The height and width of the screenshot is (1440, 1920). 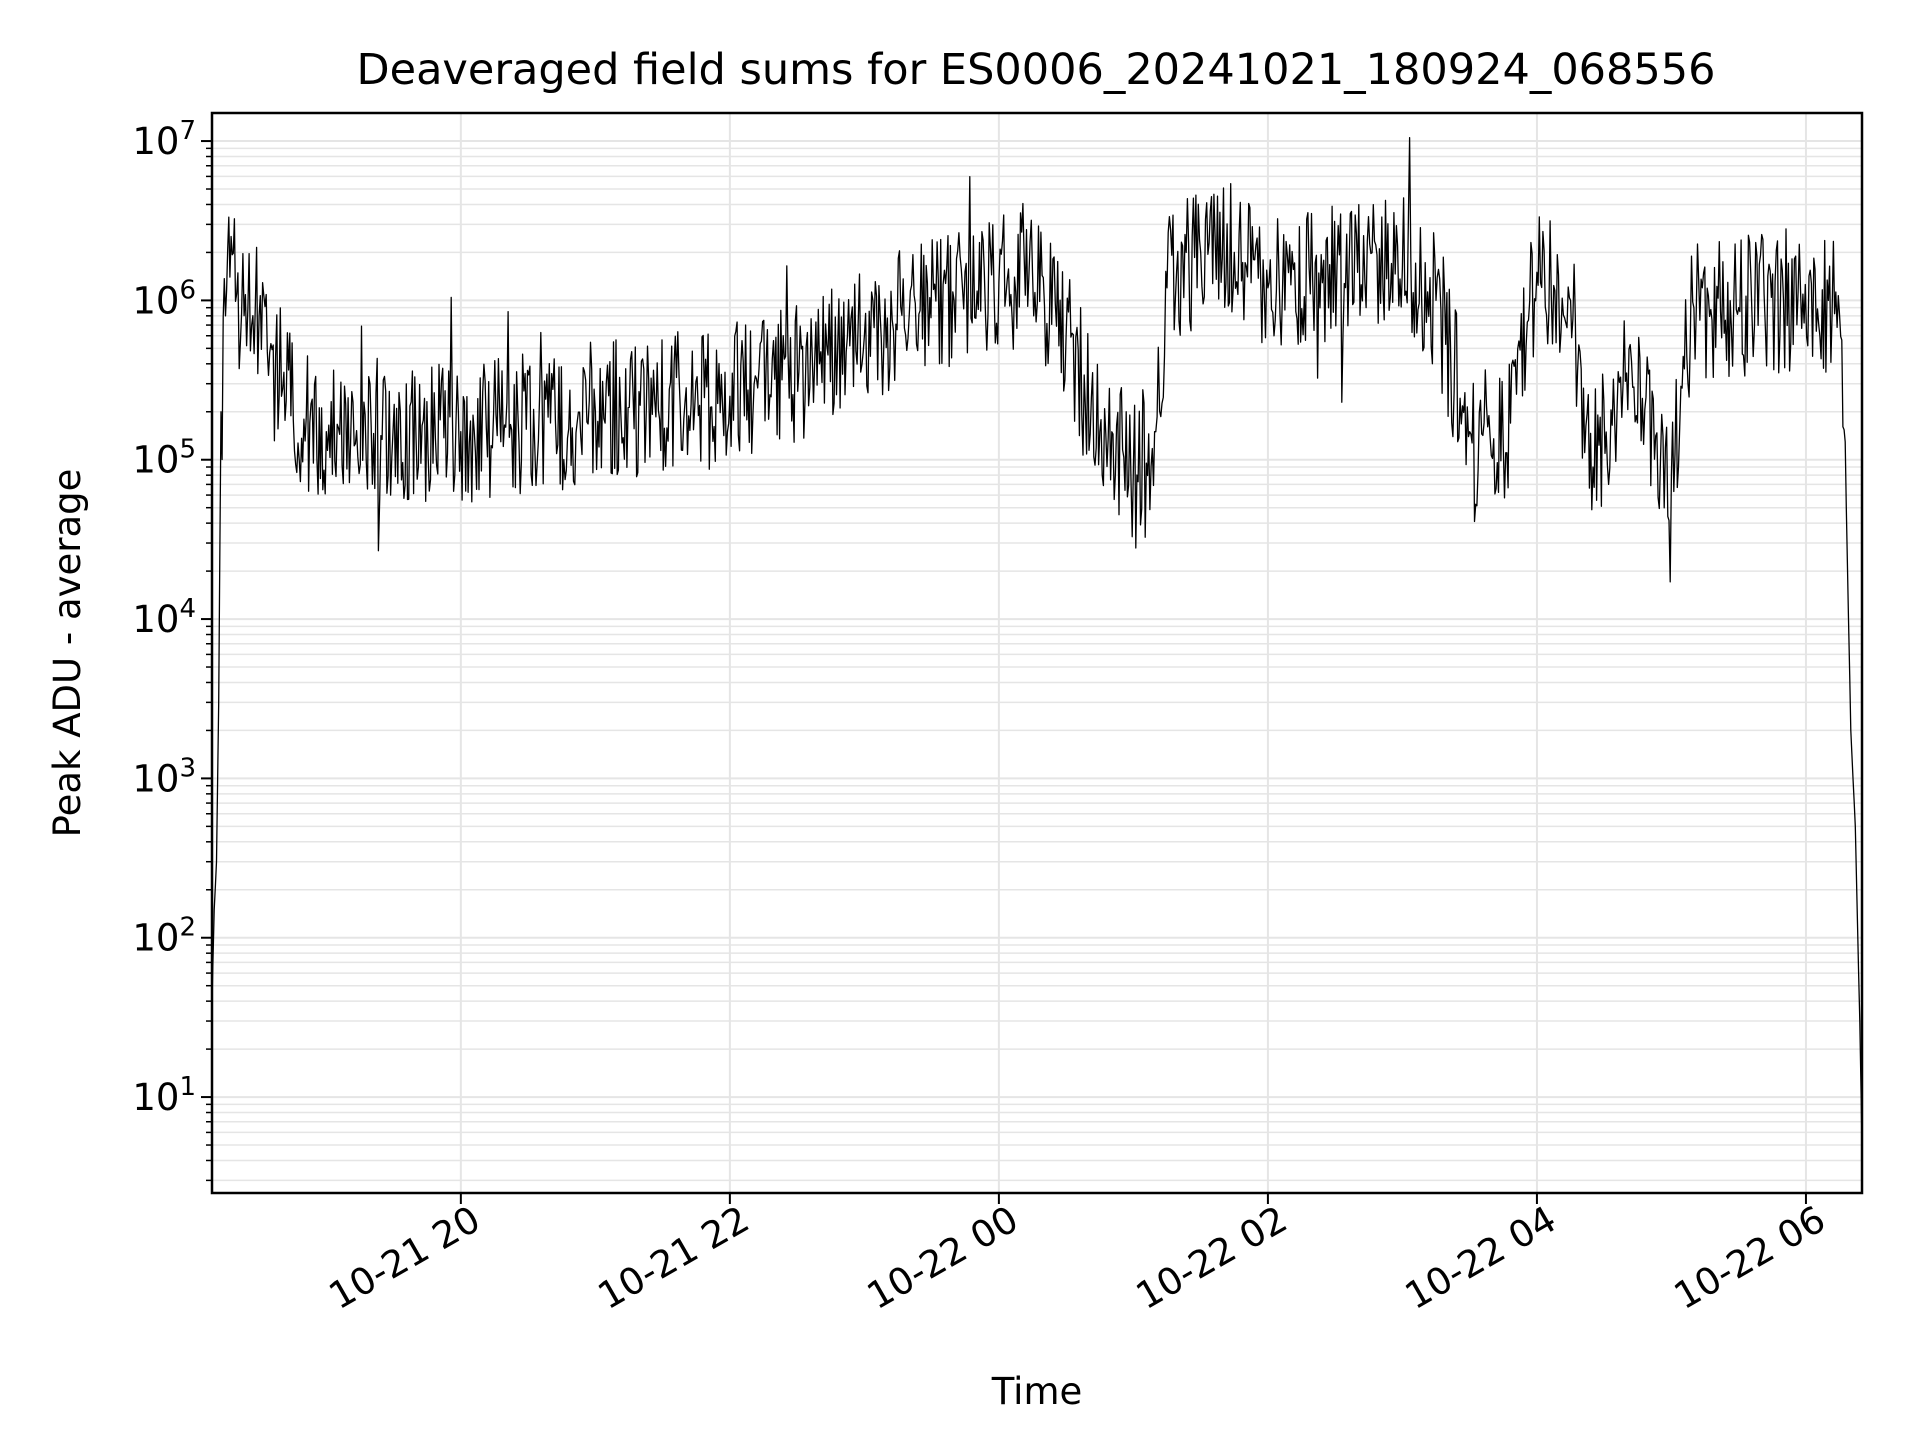 What do you see at coordinates (67, 653) in the screenshot?
I see `y-axis-label: Peak ADU - average` at bounding box center [67, 653].